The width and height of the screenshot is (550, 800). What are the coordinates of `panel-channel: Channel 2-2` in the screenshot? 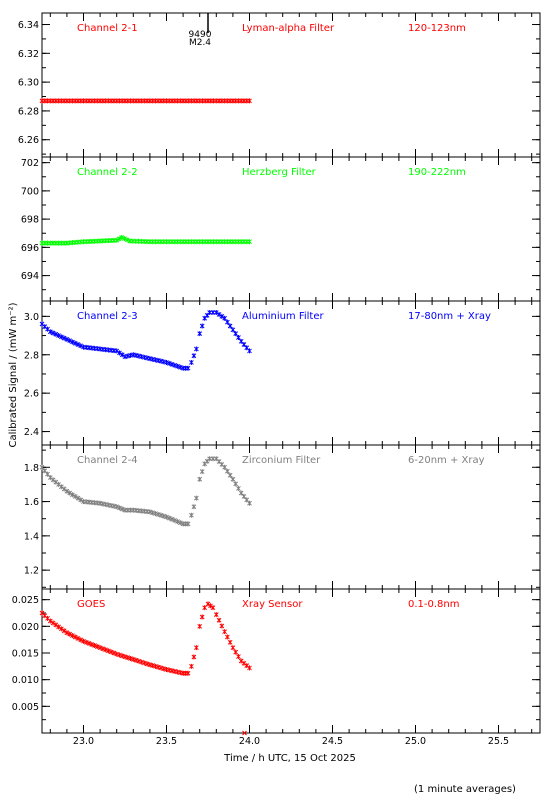 It's located at (107, 172).